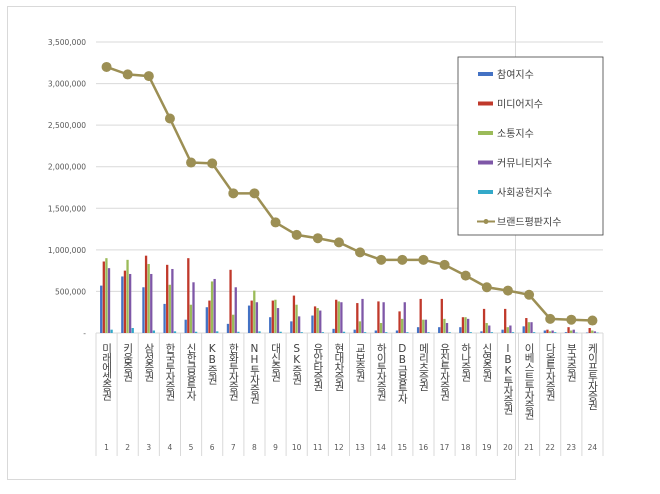 This screenshot has height=494, width=660. I want to click on y-tick-label: 3,000,000, so click(67, 84).